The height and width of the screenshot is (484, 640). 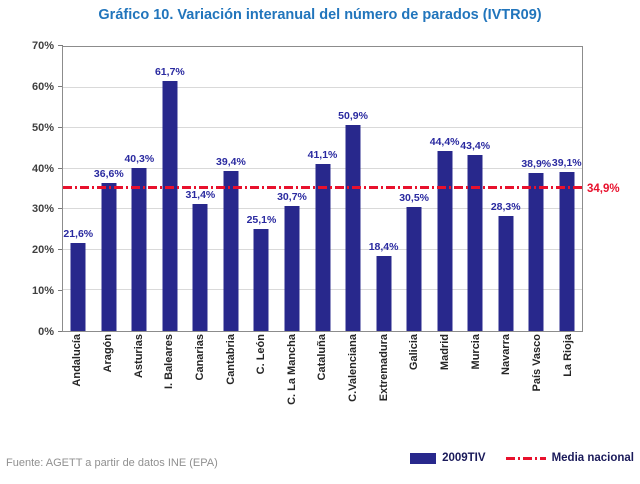 I want to click on x-axis-label: Galicia, so click(x=414, y=352).